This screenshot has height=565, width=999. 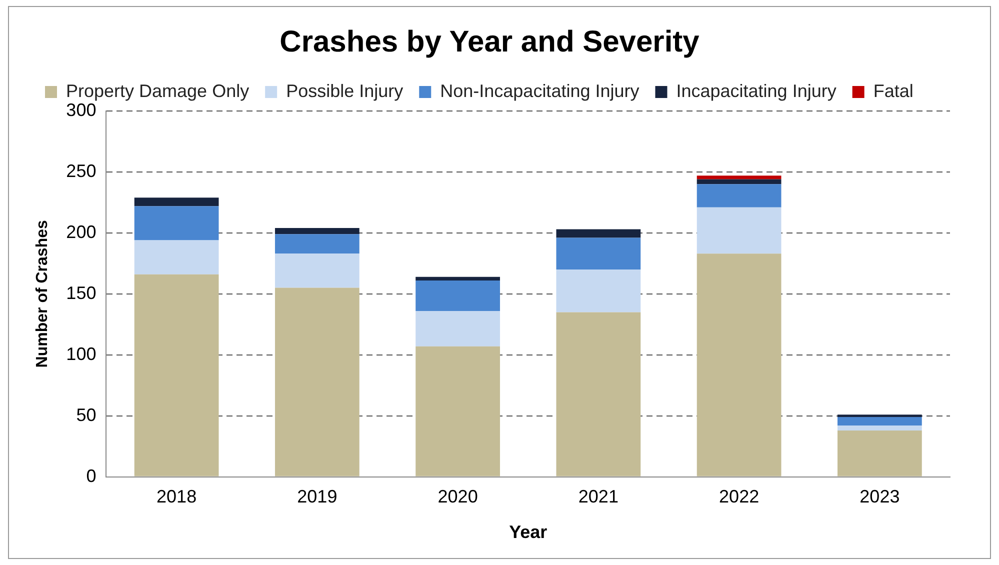 What do you see at coordinates (43, 294) in the screenshot?
I see `y-axis-title: Number of Crashes` at bounding box center [43, 294].